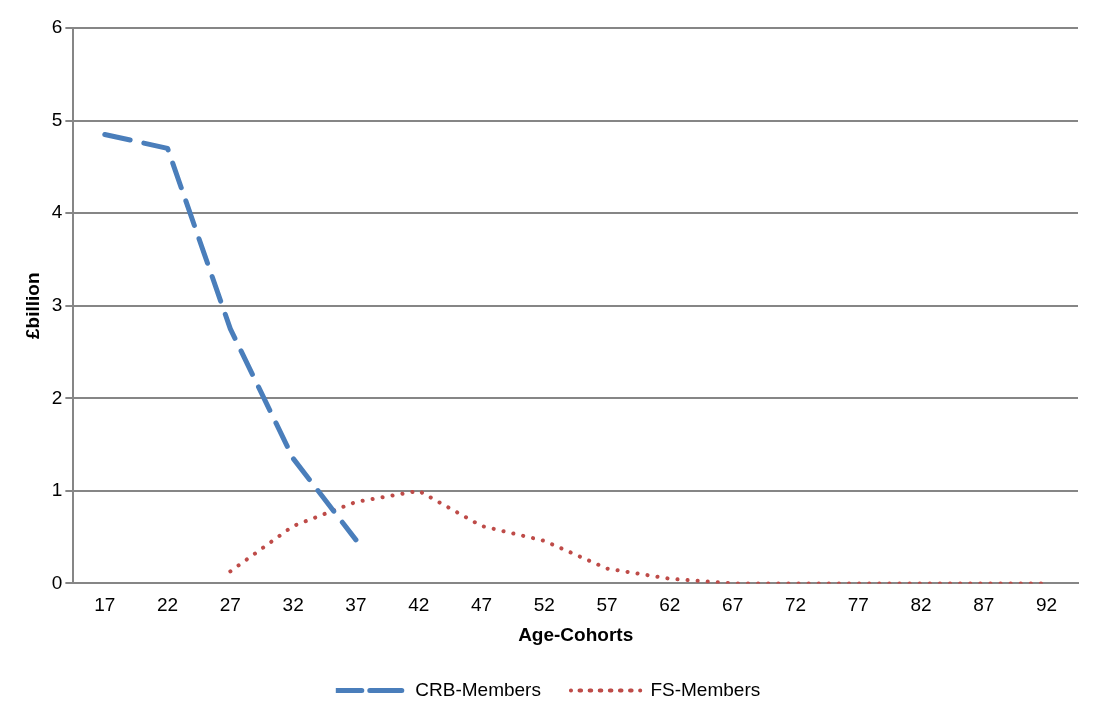 This screenshot has height=728, width=1116. Describe the element at coordinates (607, 605) in the screenshot. I see `x-tick-label: 57` at that location.